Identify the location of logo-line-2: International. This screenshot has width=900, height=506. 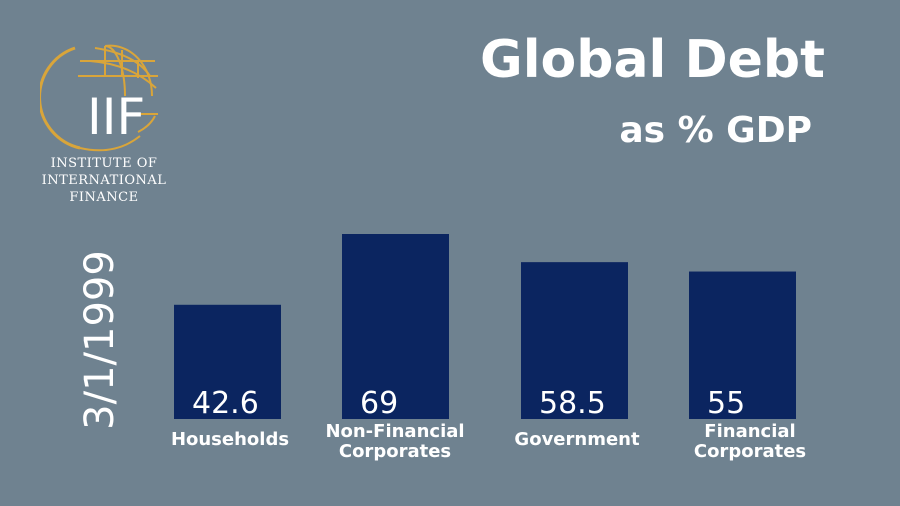
(104, 180).